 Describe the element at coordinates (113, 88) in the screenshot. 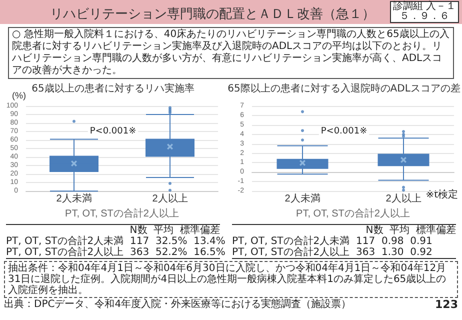

I see `chart-title: 65歳以上の患者に対するリハ実施率` at that location.